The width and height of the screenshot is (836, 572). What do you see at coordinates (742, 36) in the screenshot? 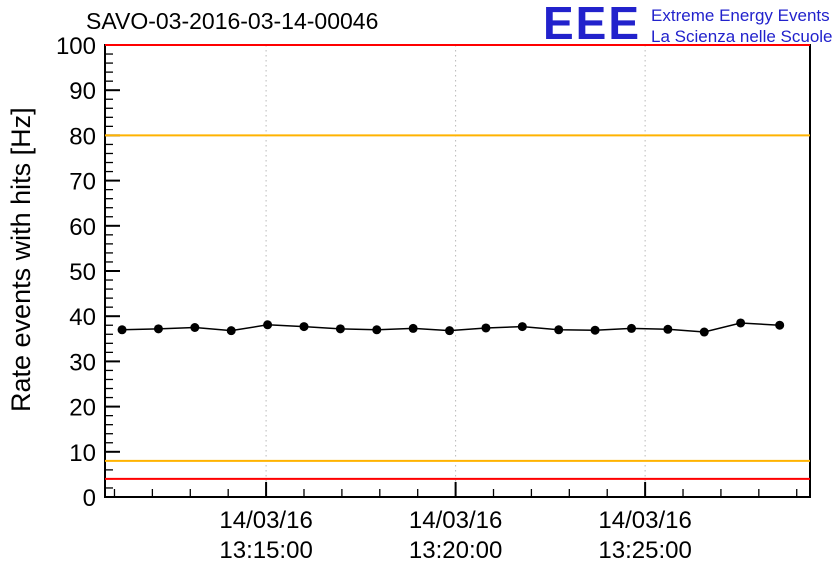
I see `eee-logo-line2: La Scienza nelle Scuole` at bounding box center [742, 36].